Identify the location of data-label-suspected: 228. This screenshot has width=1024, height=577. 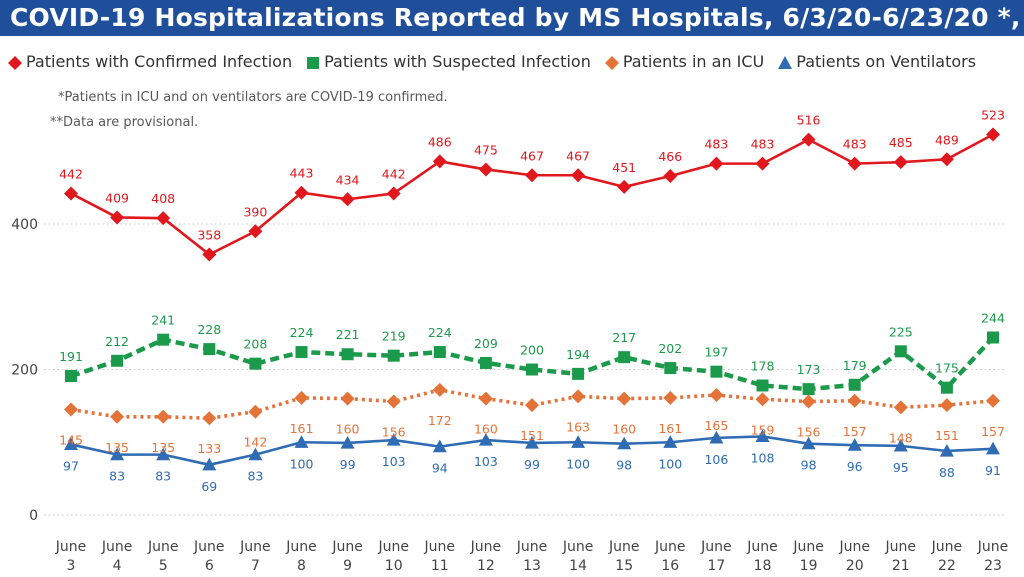
(209, 329).